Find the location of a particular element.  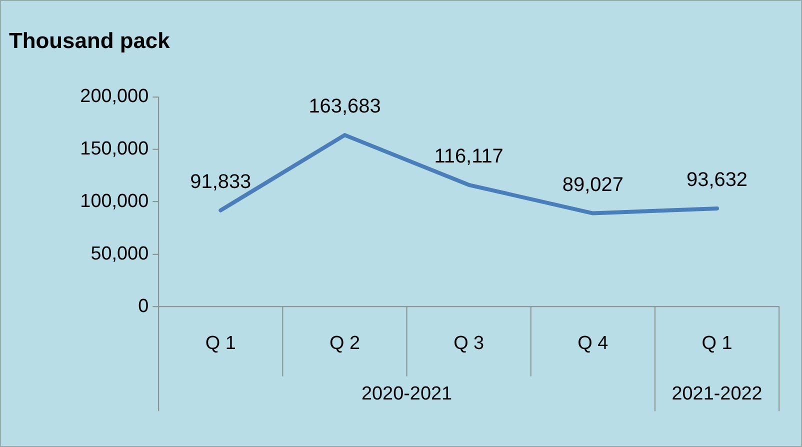

y-tick-label: 200,000 is located at coordinates (114, 97).